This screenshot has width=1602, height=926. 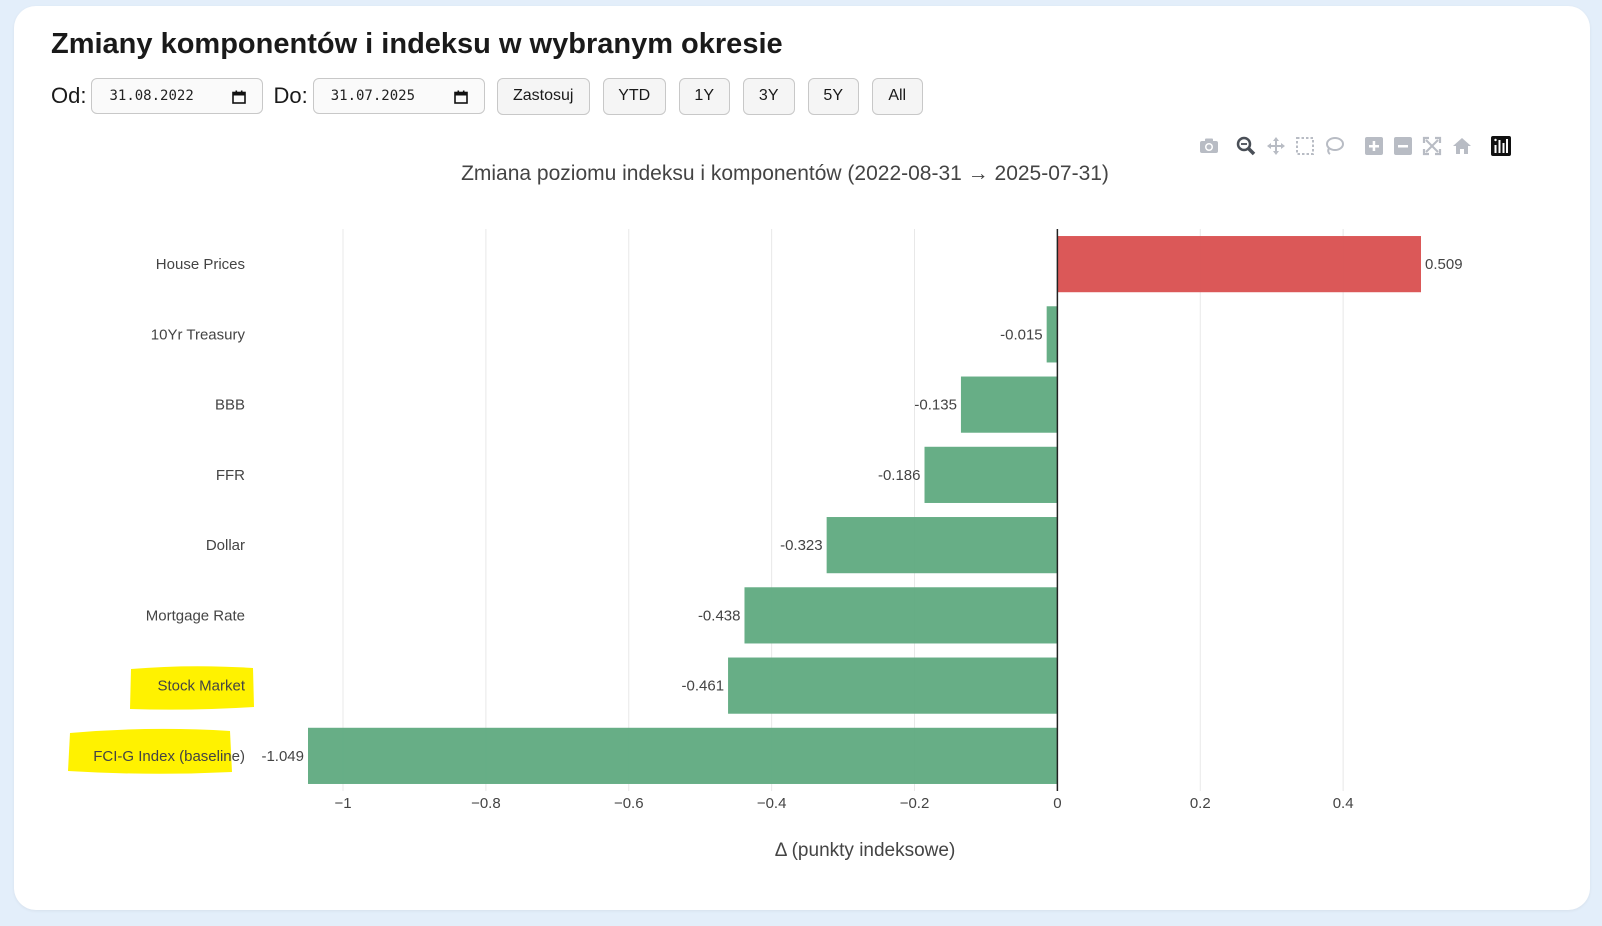 What do you see at coordinates (225, 545) in the screenshot?
I see `y-category-label: Dollar` at bounding box center [225, 545].